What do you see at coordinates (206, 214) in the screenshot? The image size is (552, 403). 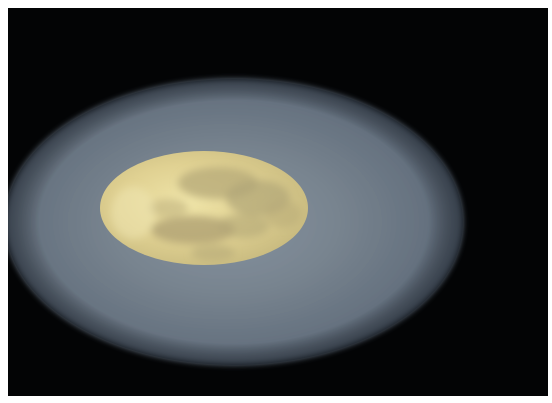 I see `lunar-maria` at bounding box center [206, 214].